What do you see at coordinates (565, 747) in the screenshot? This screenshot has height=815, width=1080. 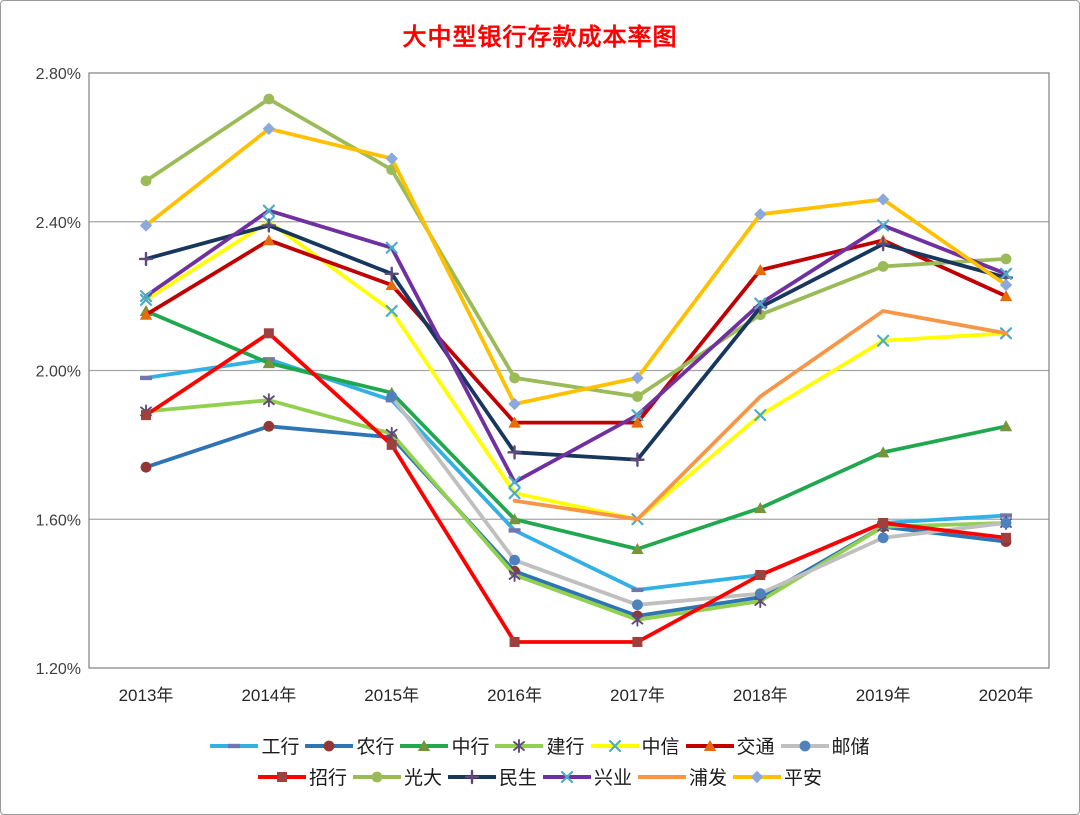 I see `legend-label: 建行` at bounding box center [565, 747].